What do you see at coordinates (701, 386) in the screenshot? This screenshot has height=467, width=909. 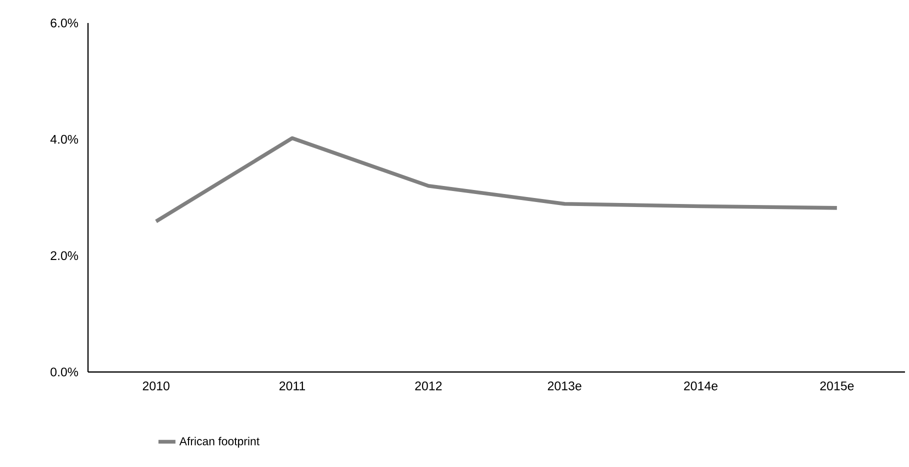 I see `x-tick-label: 2014e` at bounding box center [701, 386].